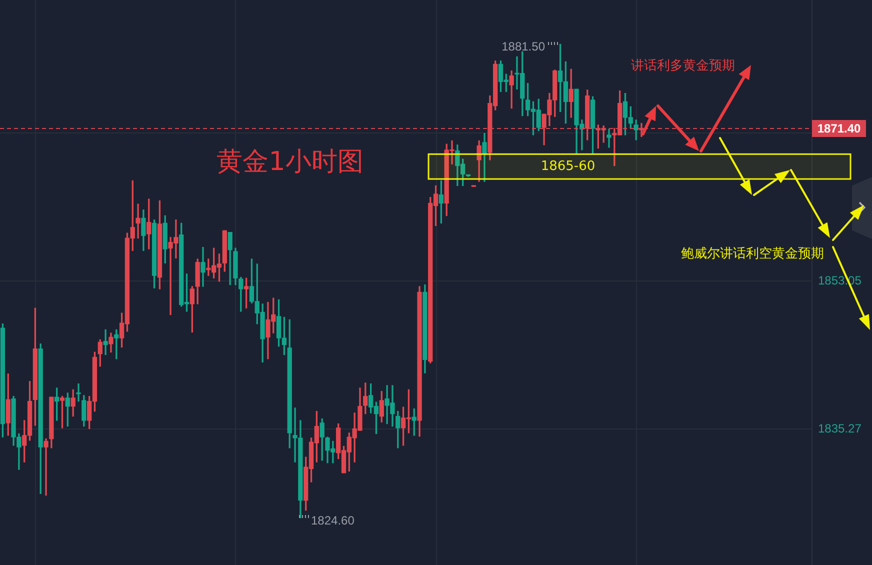  I want to click on text: 黄金1小时图, so click(290, 161).